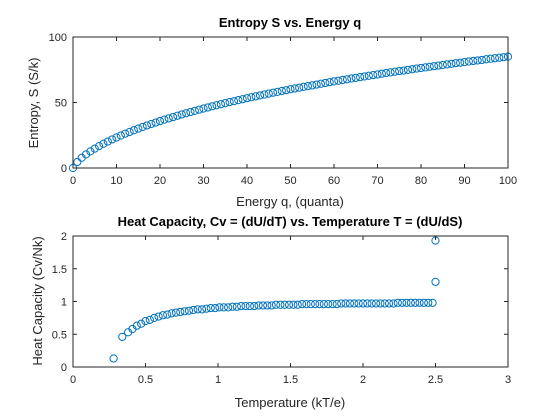  I want to click on entropy-x-tick-label: 10, so click(116, 181).